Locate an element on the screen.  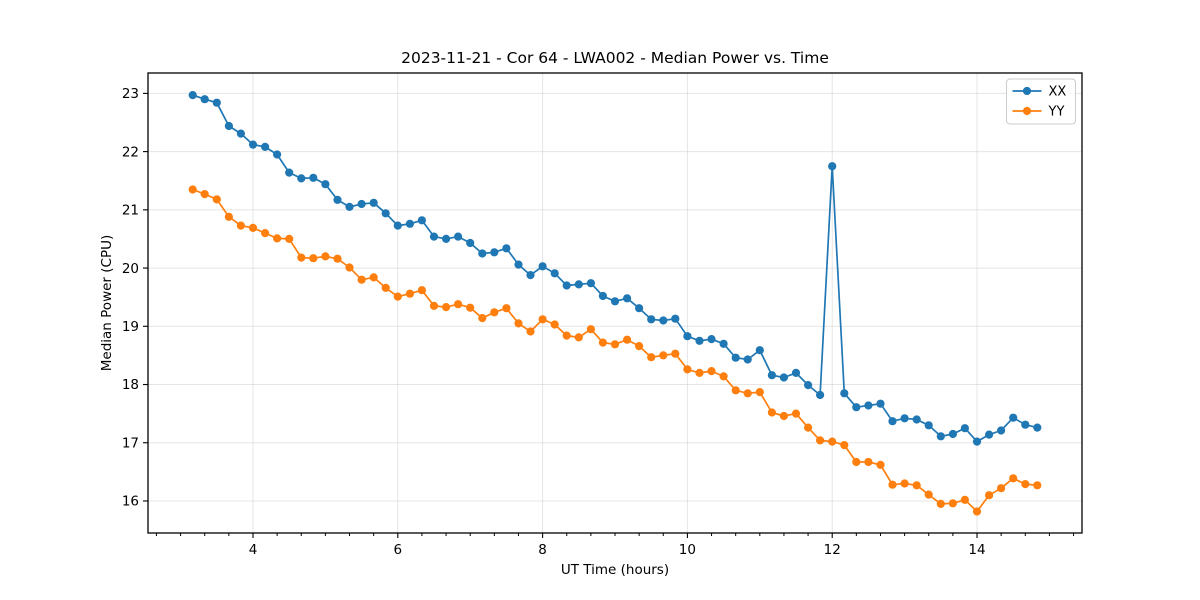
x-tick-label: 6 is located at coordinates (397, 550).